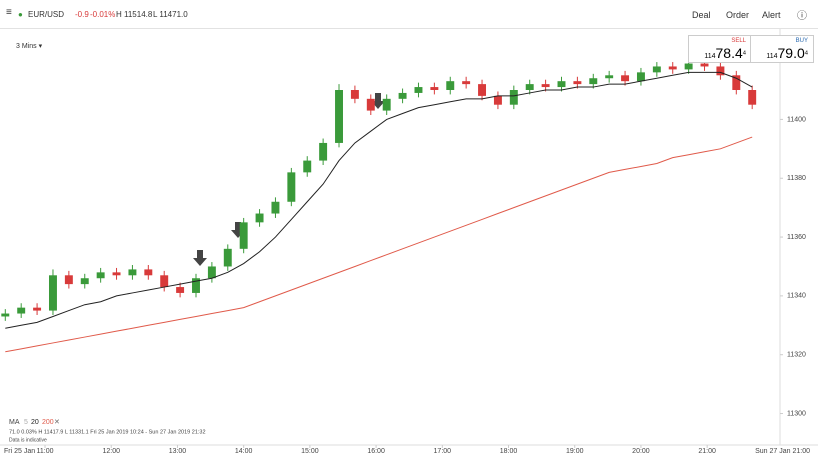 This screenshot has width=818, height=463. Describe the element at coordinates (796, 178) in the screenshot. I see `y-tick-label: 11380` at that location.